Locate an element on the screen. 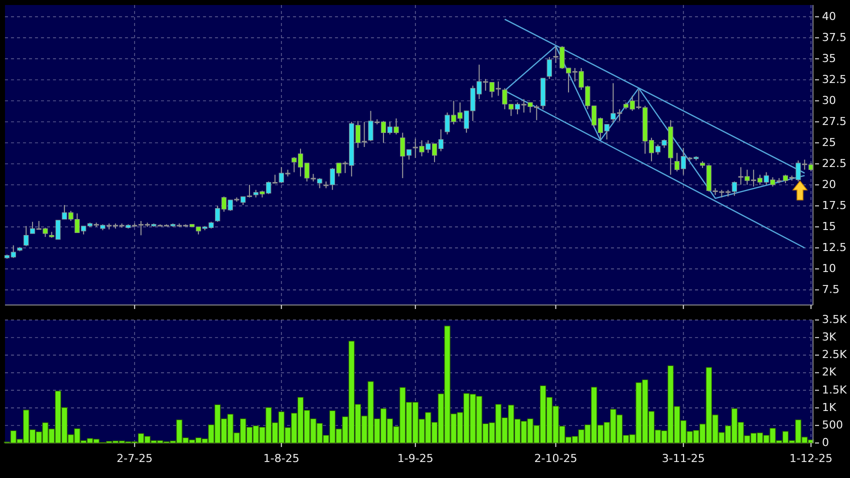 This screenshot has width=850, height=478. y-tick-label: 7.5 is located at coordinates (831, 289).